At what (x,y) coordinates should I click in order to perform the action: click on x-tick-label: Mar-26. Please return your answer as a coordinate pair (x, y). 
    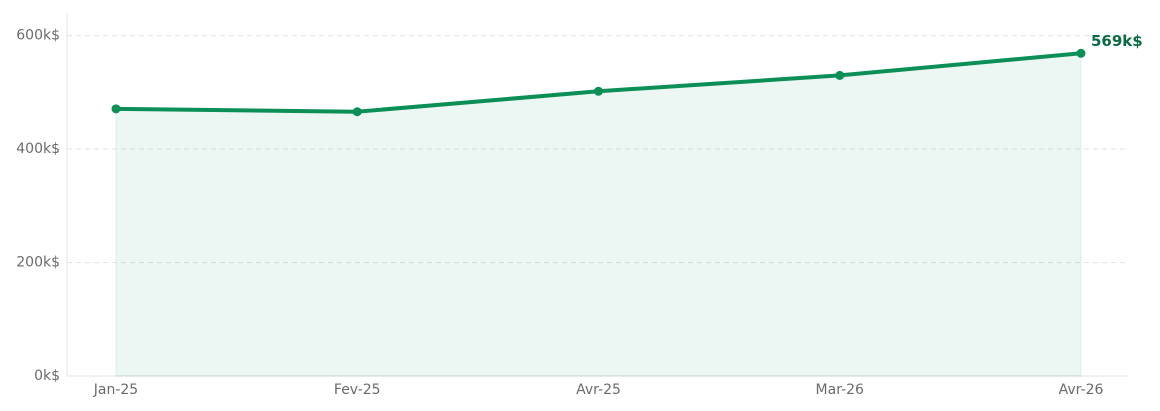
    Looking at the image, I should click on (840, 390).